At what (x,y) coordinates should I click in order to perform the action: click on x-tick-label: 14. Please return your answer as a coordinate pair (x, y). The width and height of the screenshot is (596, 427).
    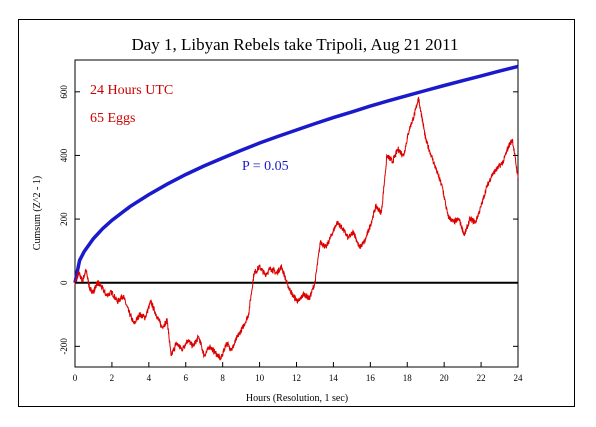
    Looking at the image, I should click on (334, 378).